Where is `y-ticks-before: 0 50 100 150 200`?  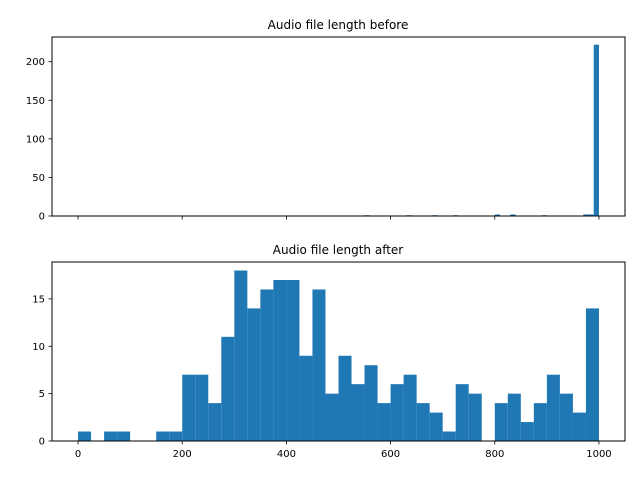
y-ticks-before: 0 50 100 150 200 is located at coordinates (39, 140).